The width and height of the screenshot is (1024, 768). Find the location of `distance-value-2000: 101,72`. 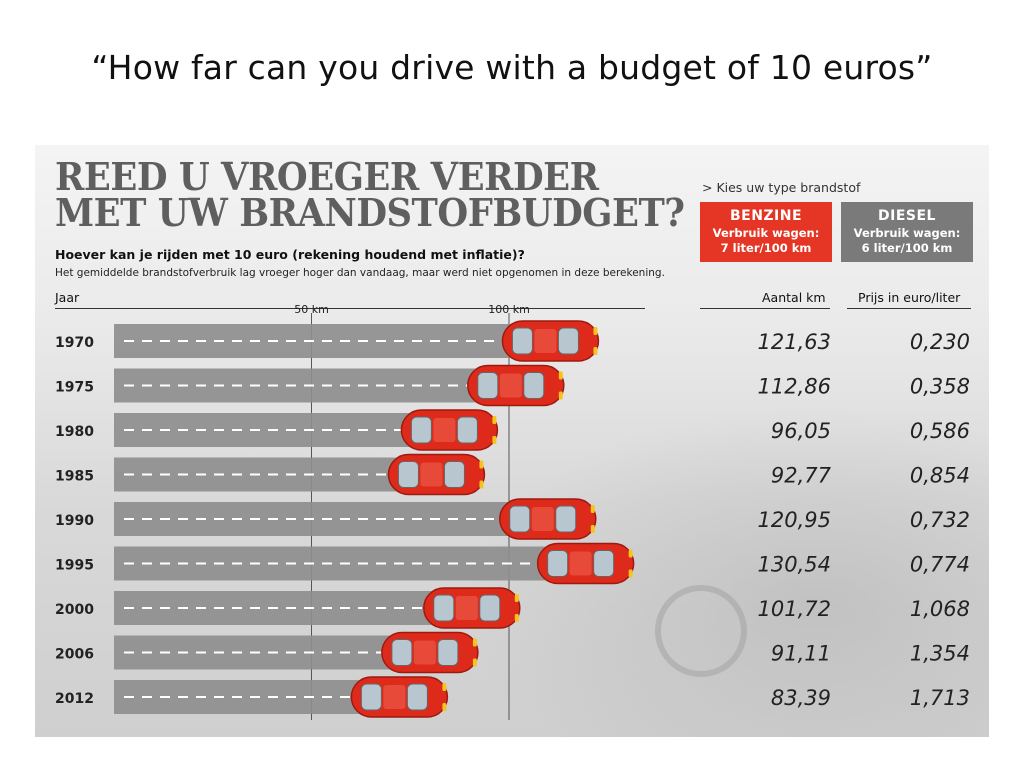

distance-value-2000: 101,72 is located at coordinates (794, 609).